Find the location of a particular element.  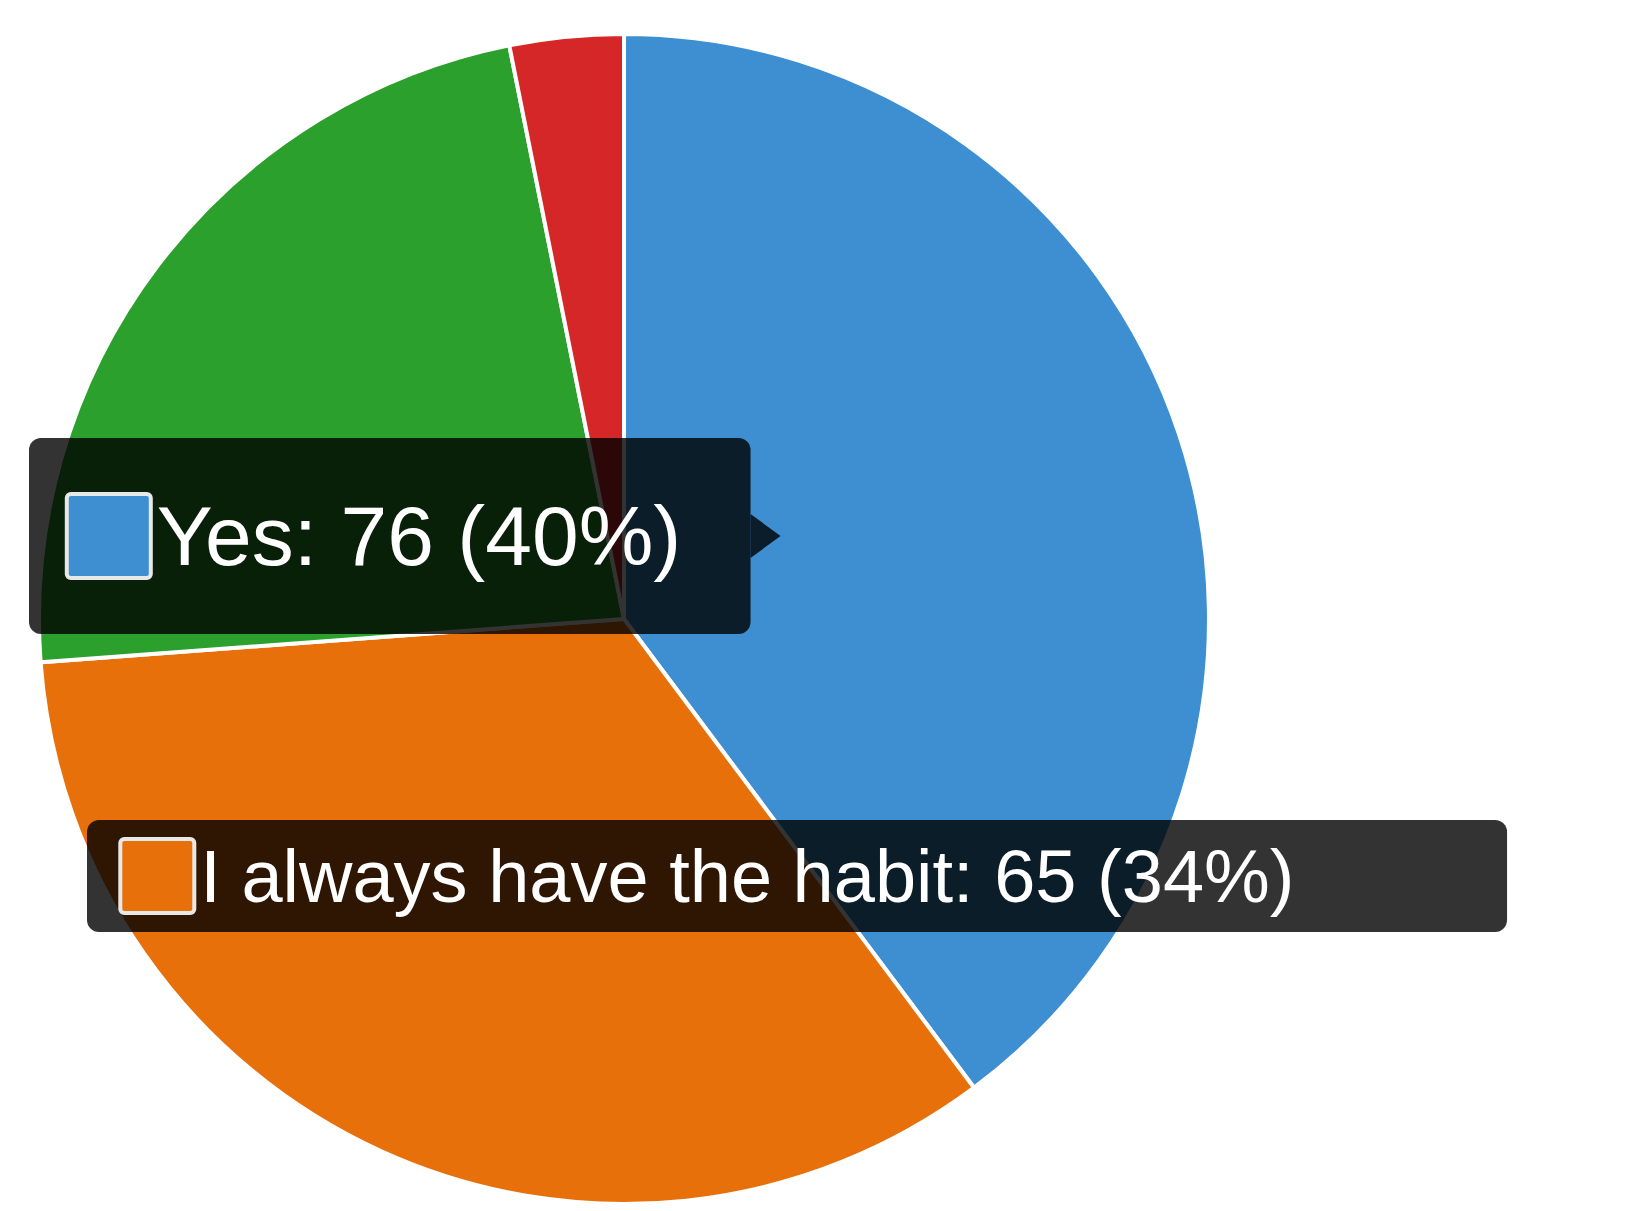

legend-label: Yes: 76 (40%) is located at coordinates (419, 536).